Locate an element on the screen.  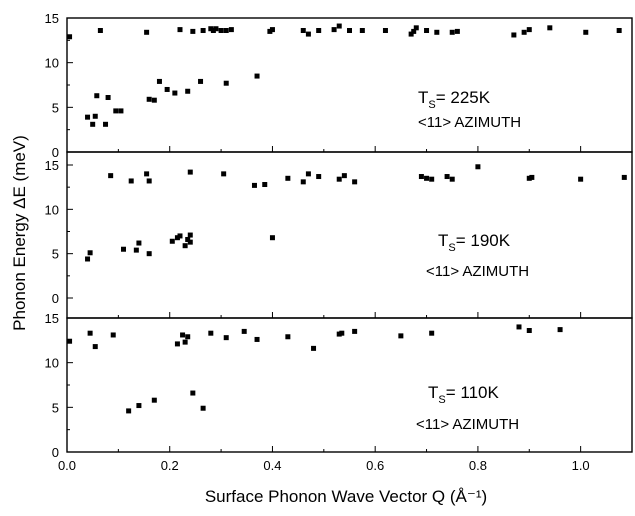
temperature-label: TS= 110K is located at coordinates (463, 394).